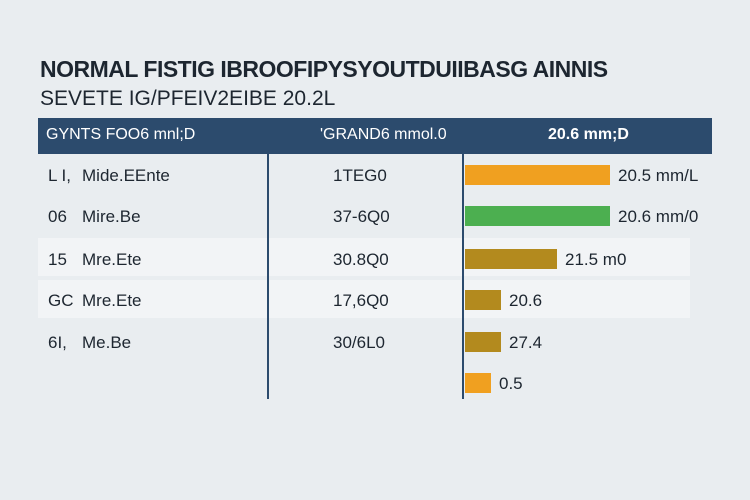 This screenshot has height=500, width=750. Describe the element at coordinates (59, 175) in the screenshot. I see `code: L I,` at that location.